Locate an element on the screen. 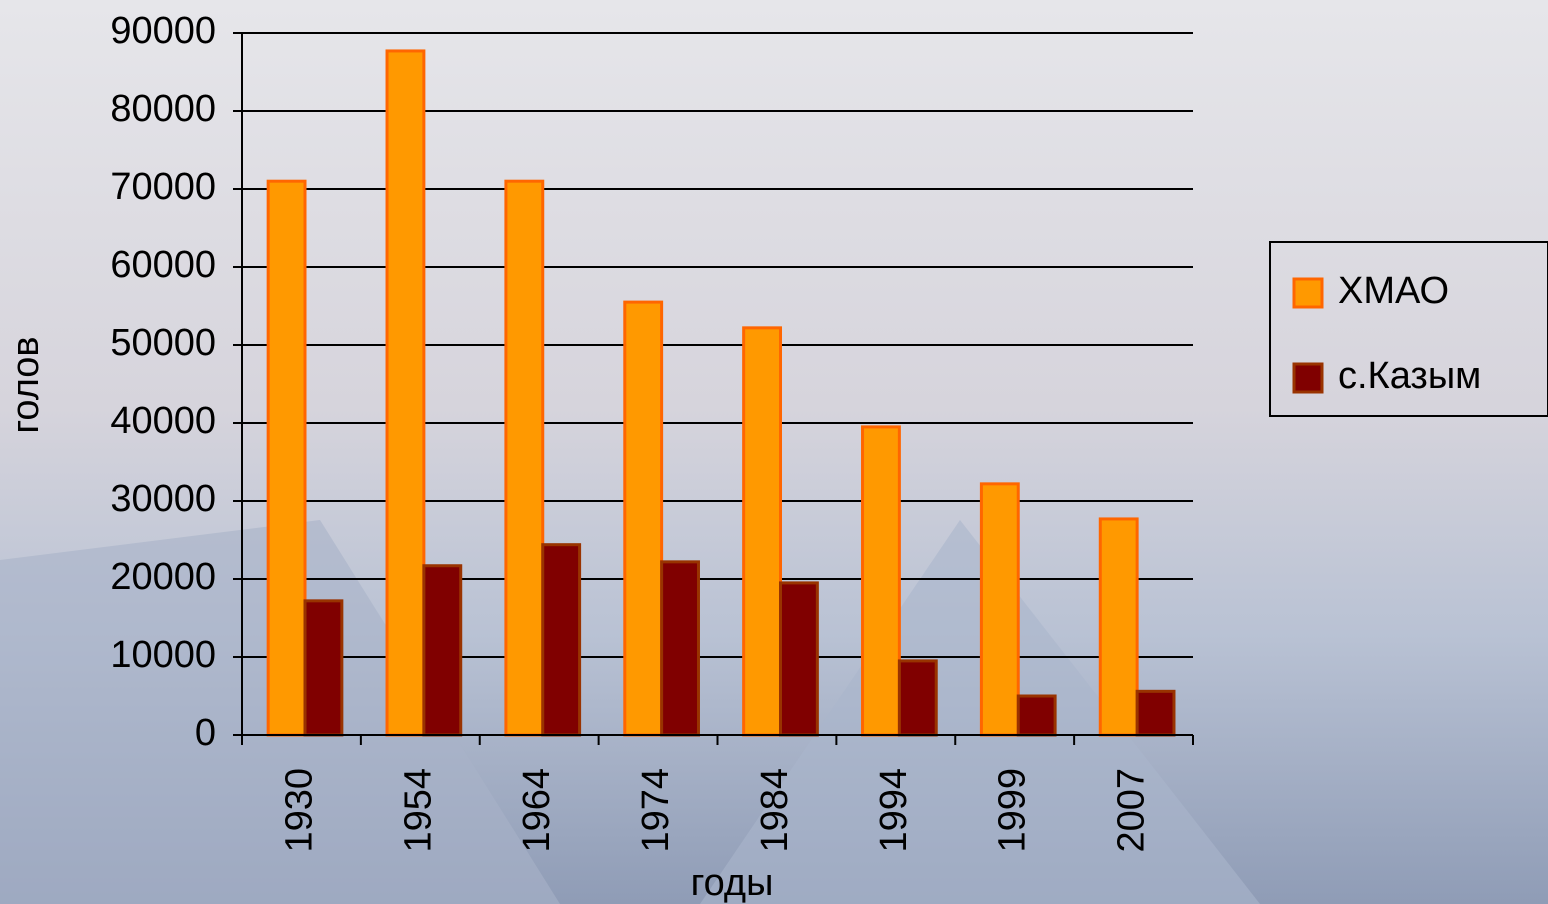 Image resolution: width=1548 pixels, height=904 pixels. y-tick-label: 50000 is located at coordinates (163, 343).